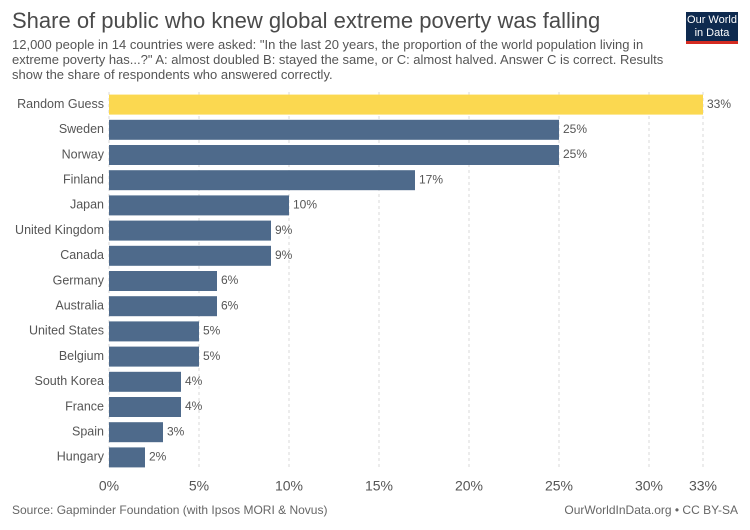 Image resolution: width=750 pixels, height=530 pixels. I want to click on y-tick-label: Norway, so click(83, 154).